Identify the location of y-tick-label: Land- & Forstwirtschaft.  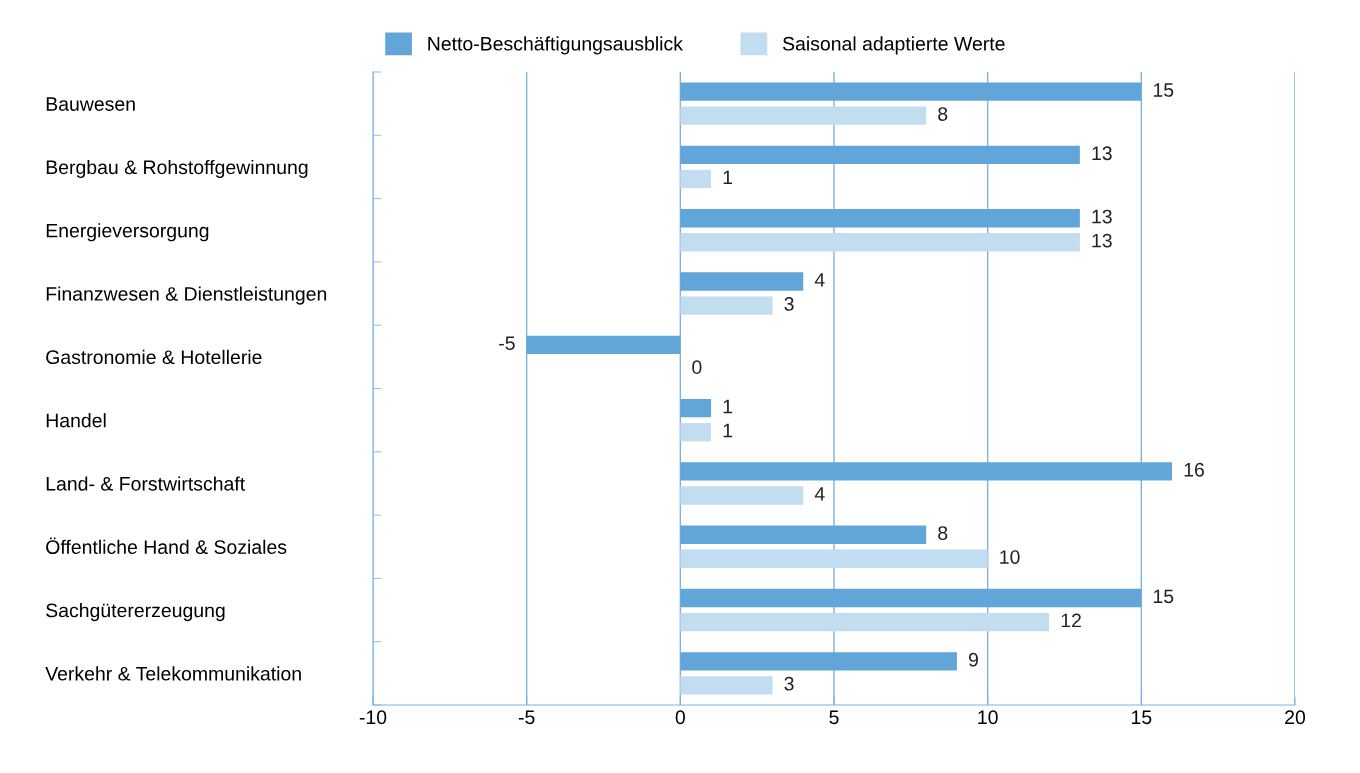
(145, 483).